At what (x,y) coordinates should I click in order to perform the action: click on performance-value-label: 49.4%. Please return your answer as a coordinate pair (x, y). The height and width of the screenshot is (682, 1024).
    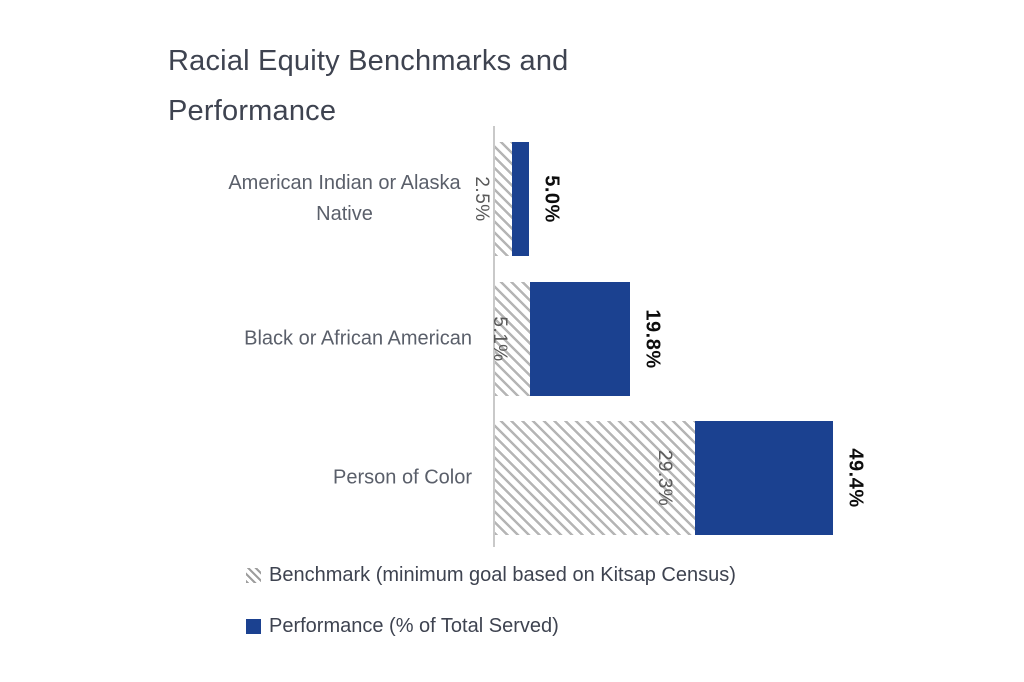
    Looking at the image, I should click on (855, 478).